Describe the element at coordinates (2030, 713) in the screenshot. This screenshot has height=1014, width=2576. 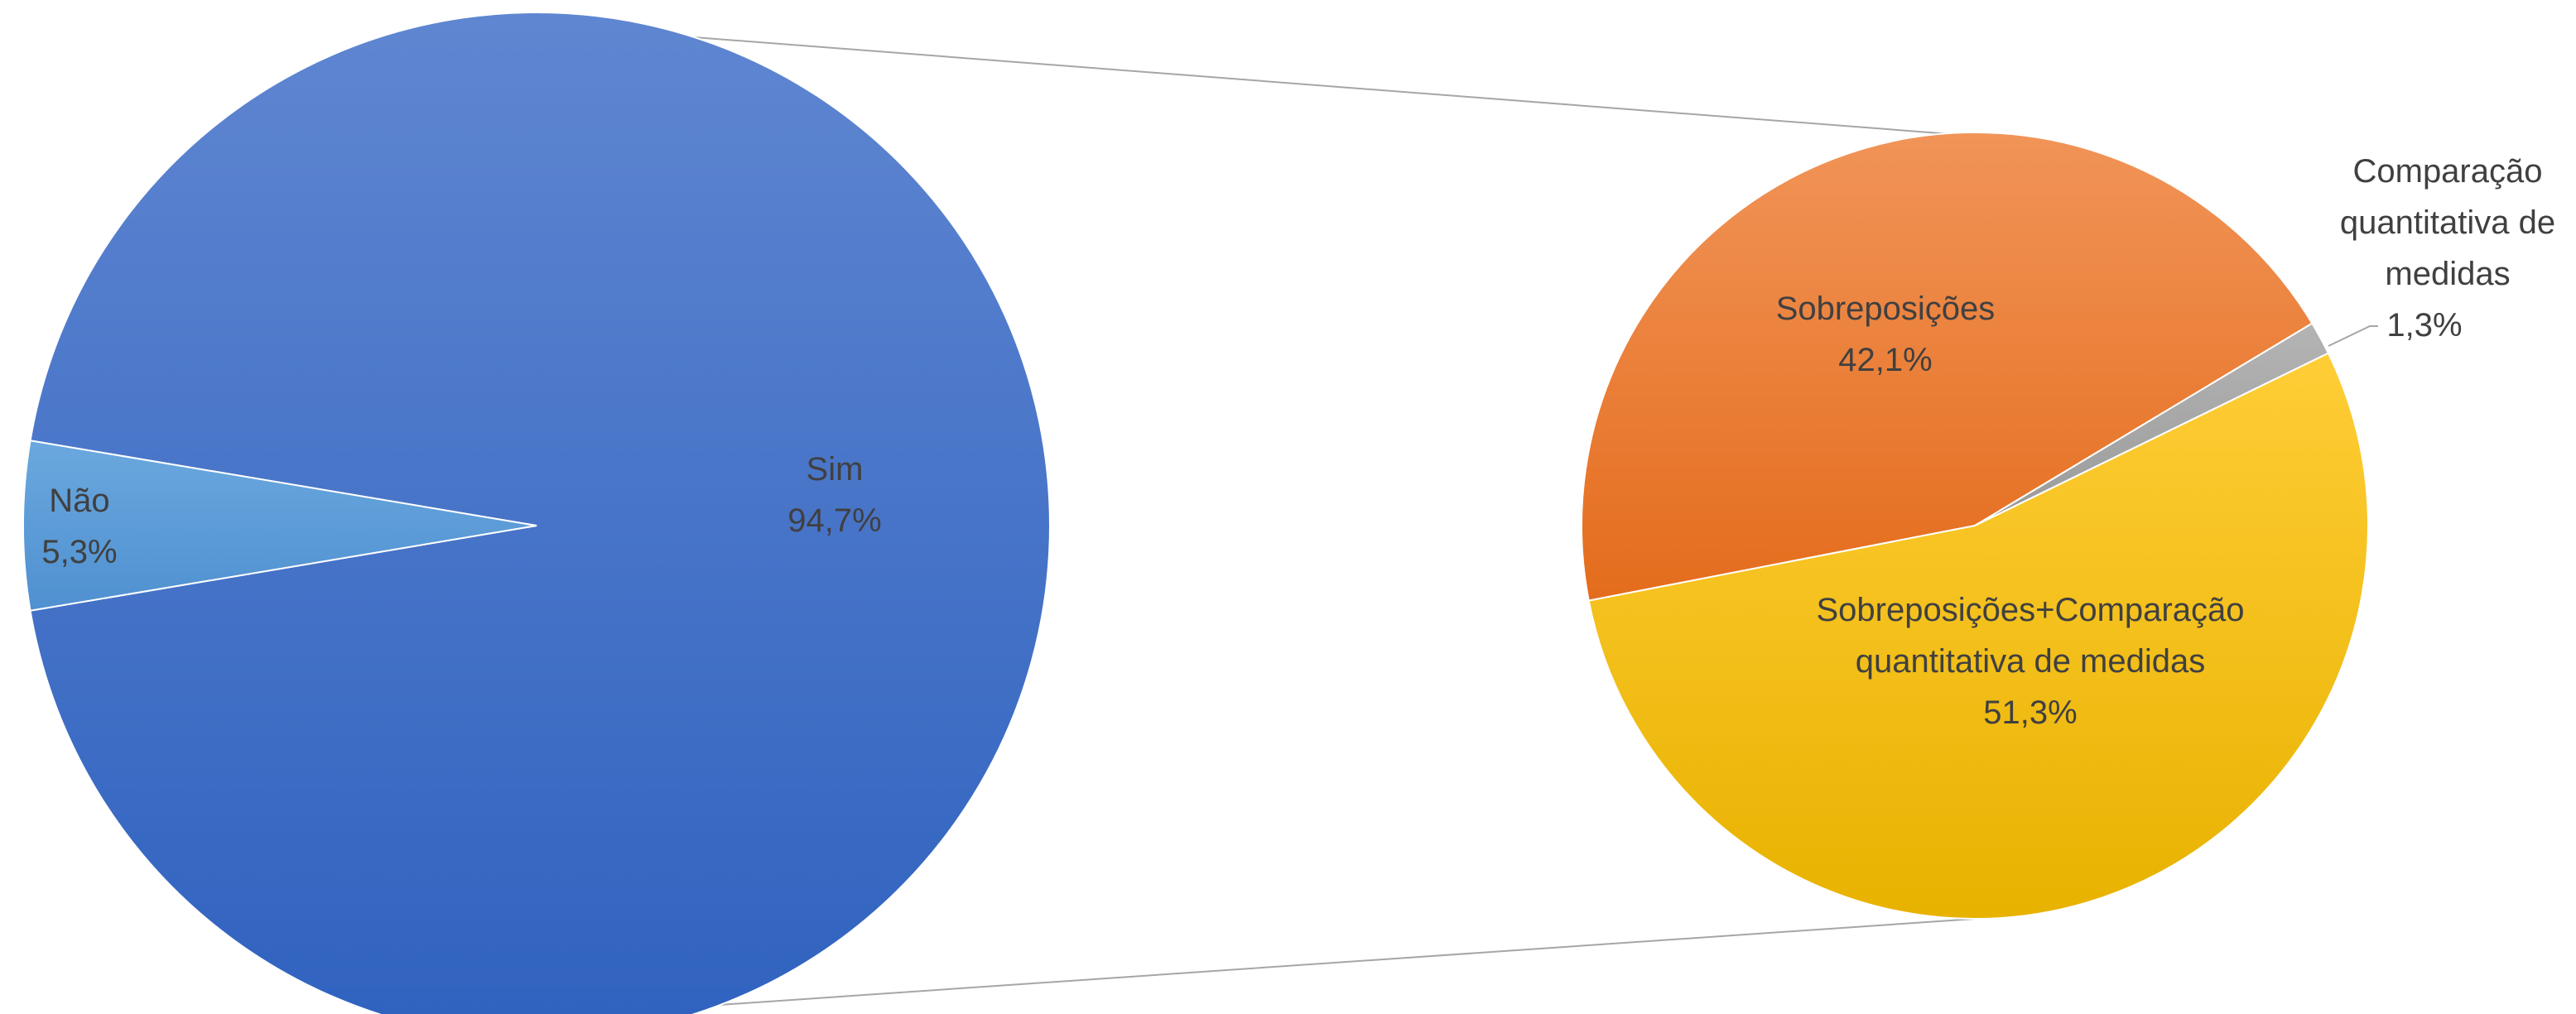
I see `slice-label-sobrecomp-value: 51,3%` at that location.